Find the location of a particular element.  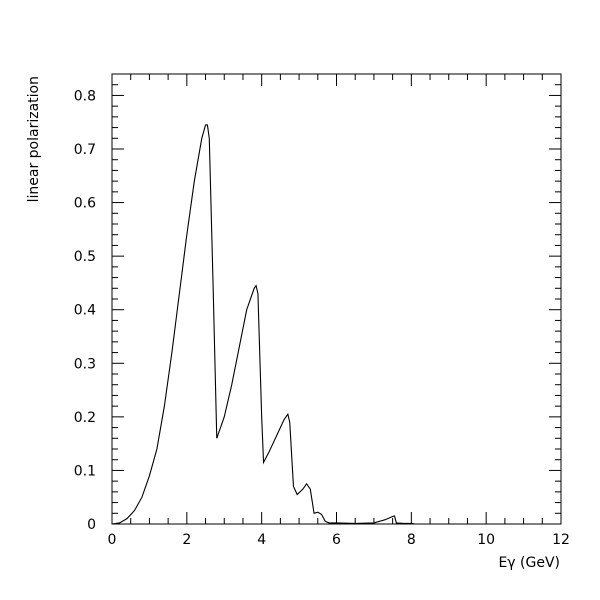

x-tick-label: 0 is located at coordinates (112, 540).